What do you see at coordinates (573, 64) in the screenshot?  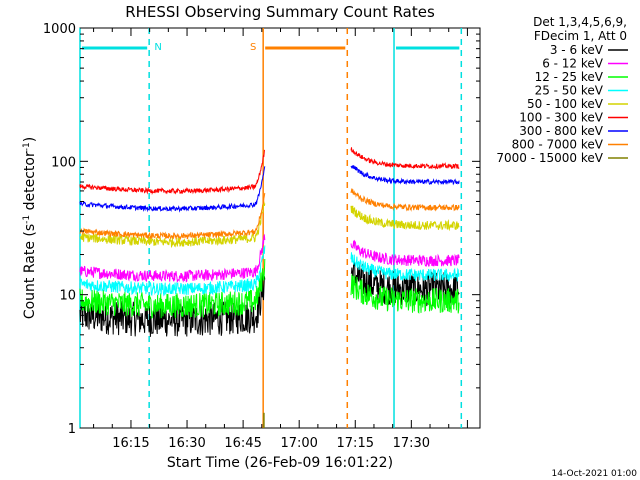 I see `legend-label: 6 - 12 keV` at bounding box center [573, 64].